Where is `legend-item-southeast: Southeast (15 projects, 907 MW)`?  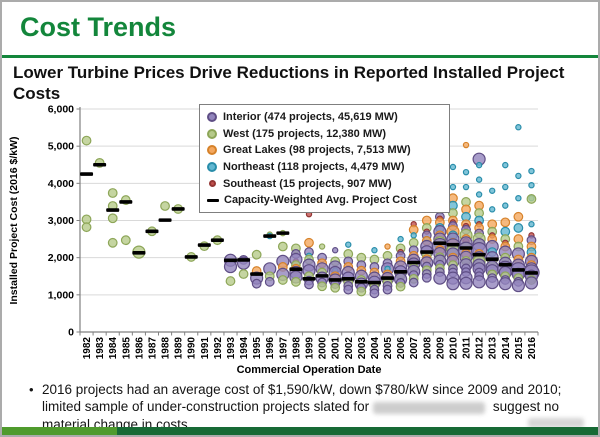 legend-item-southeast: Southeast (15 projects, 907 MW) is located at coordinates (325, 183).